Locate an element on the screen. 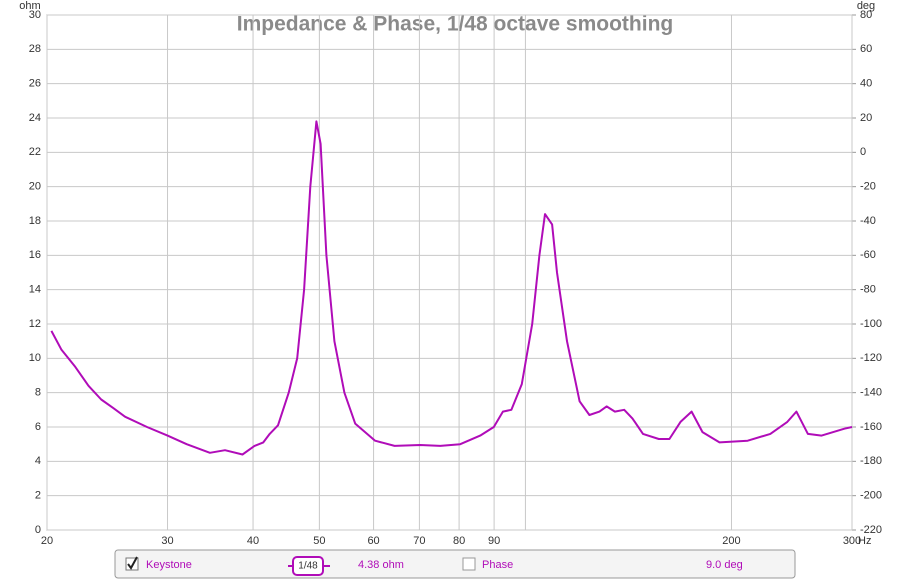 The image size is (910, 586). y-tick-label: 22 is located at coordinates (35, 152).